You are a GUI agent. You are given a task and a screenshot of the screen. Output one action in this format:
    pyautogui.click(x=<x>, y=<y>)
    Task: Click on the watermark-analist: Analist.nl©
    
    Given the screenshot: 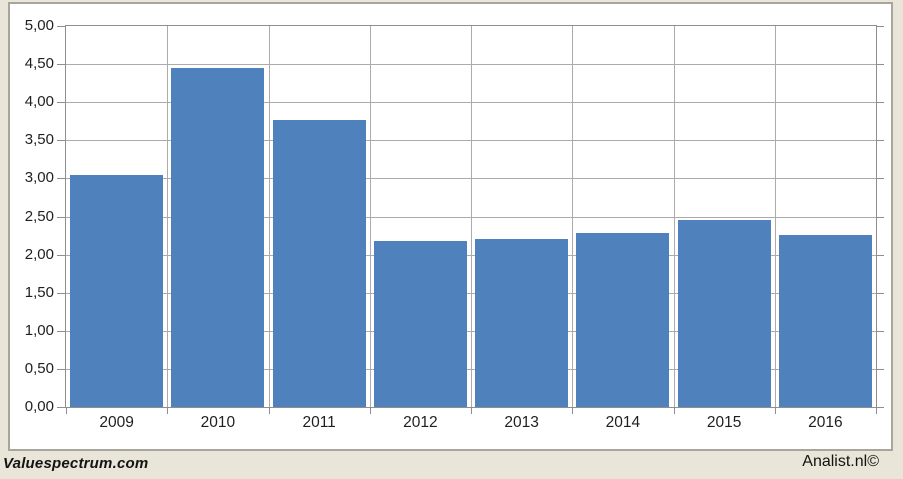 What is the action you would take?
    pyautogui.click(x=840, y=461)
    